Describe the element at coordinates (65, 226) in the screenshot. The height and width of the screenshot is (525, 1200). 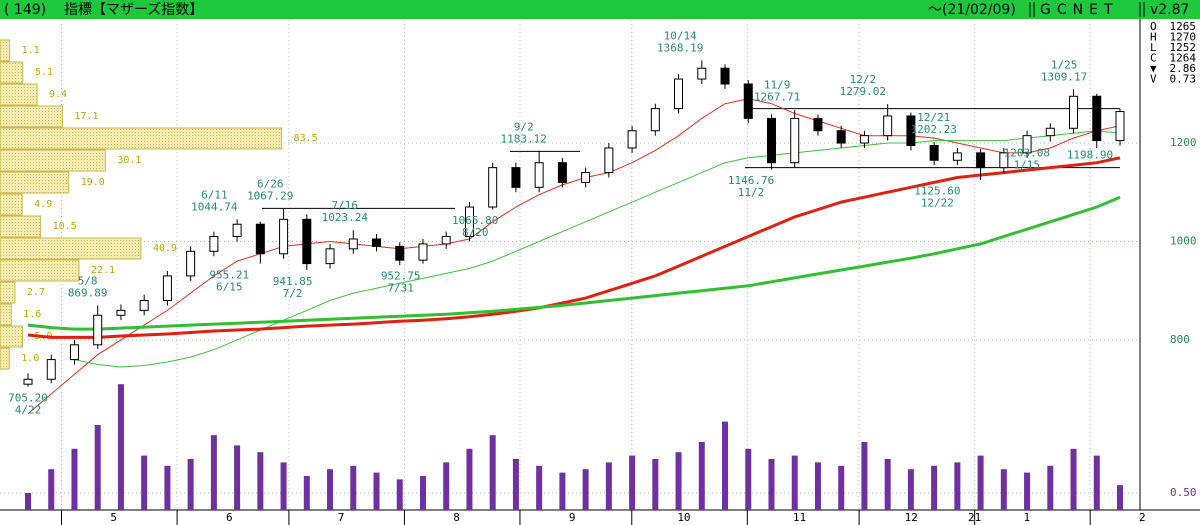
I see `profile-label: 10.5` at that location.